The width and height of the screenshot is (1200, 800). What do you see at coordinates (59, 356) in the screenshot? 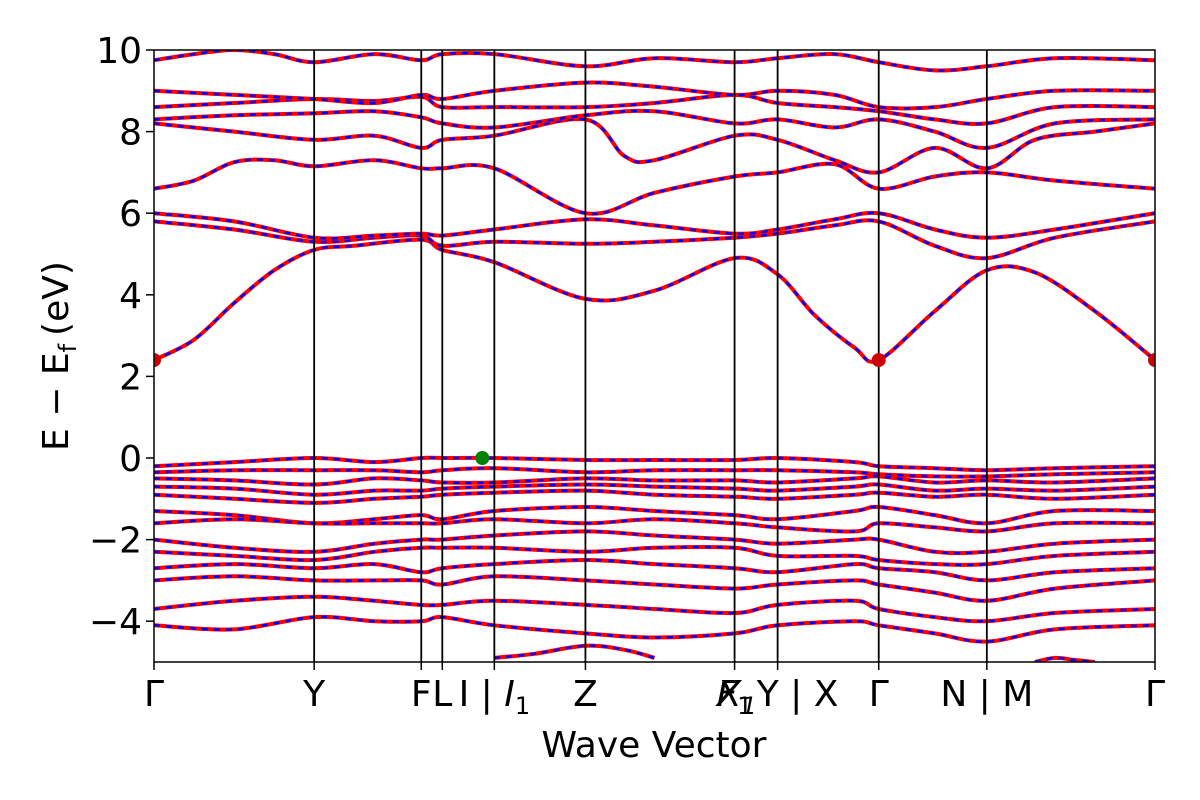
I see `y-axis-label: E − Ef(eV)` at bounding box center [59, 356].